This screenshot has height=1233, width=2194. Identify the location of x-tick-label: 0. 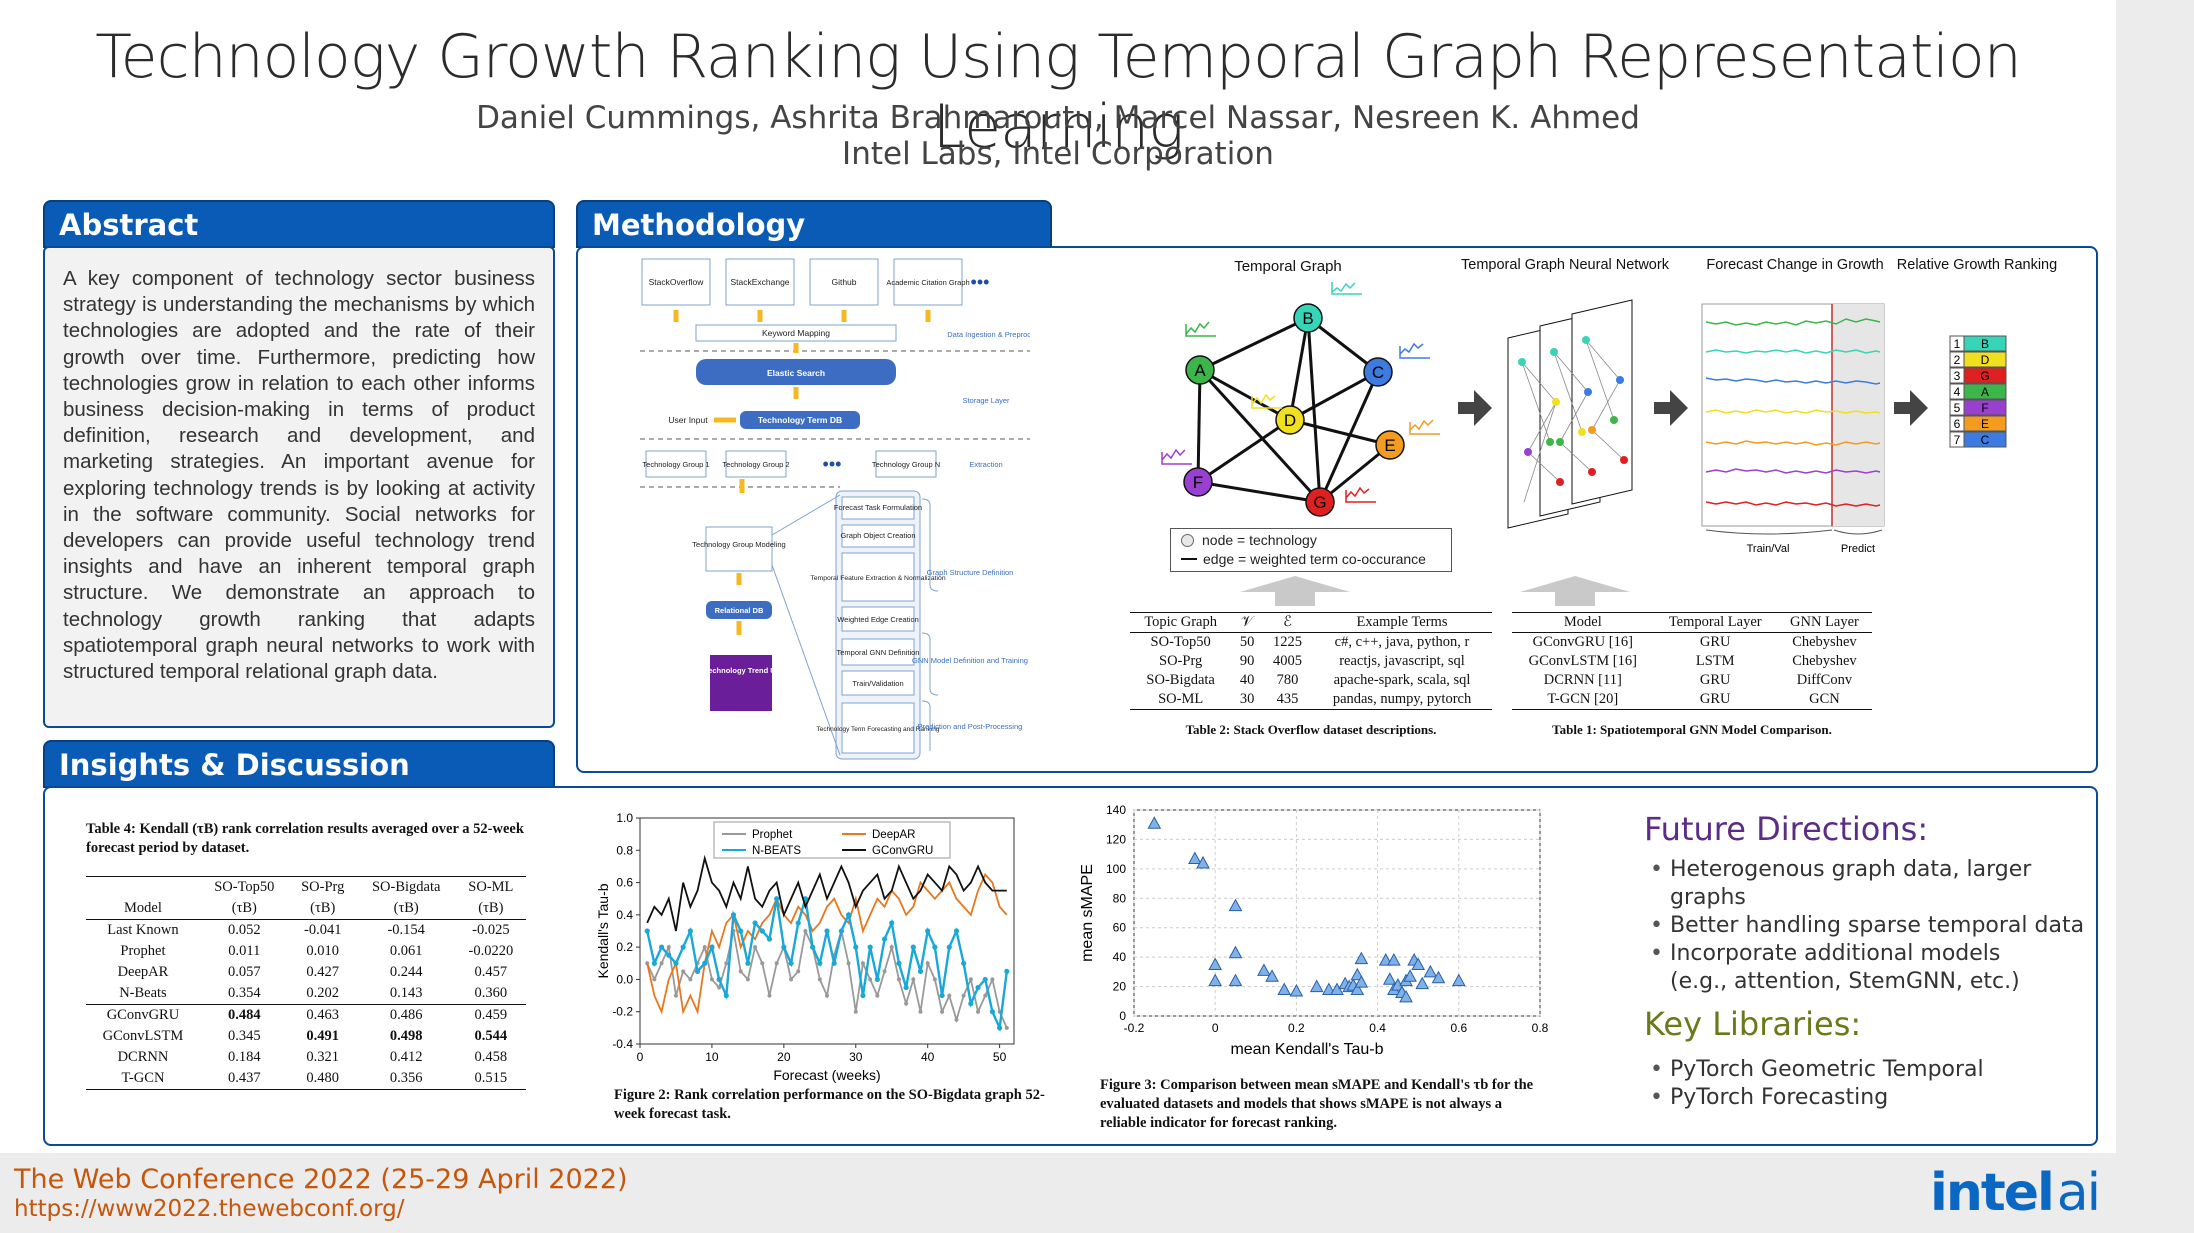
(1215, 1028).